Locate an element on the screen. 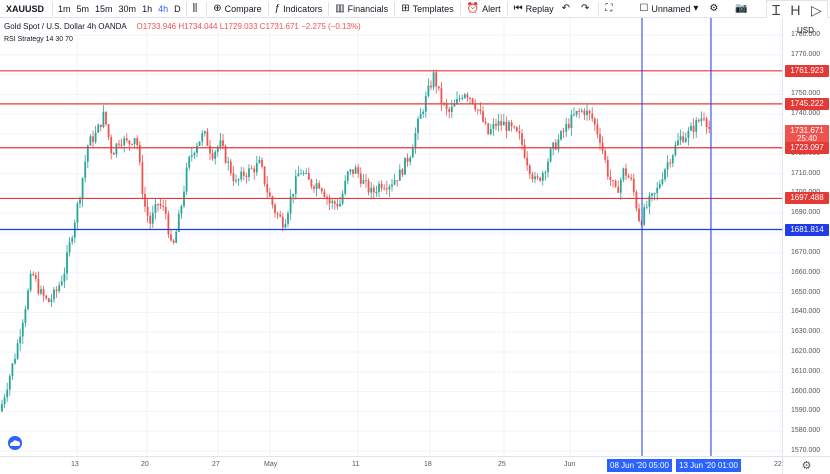 The width and height of the screenshot is (830, 474). timeframe-d: D is located at coordinates (177, 8).